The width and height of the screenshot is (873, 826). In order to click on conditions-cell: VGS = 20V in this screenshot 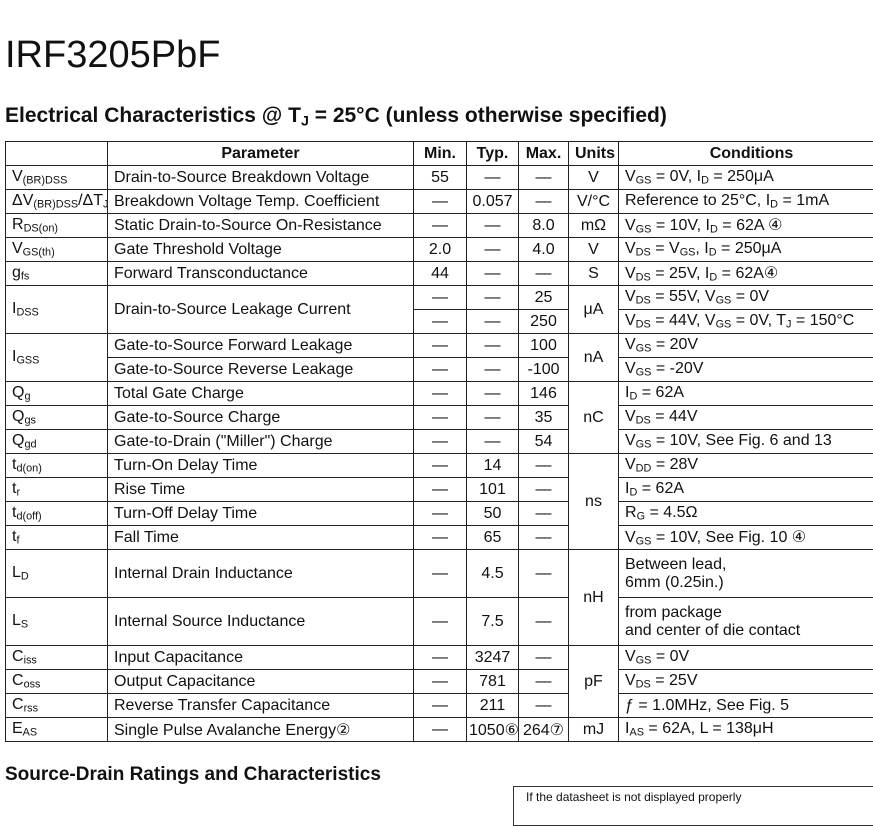, I will do `click(746, 346)`.